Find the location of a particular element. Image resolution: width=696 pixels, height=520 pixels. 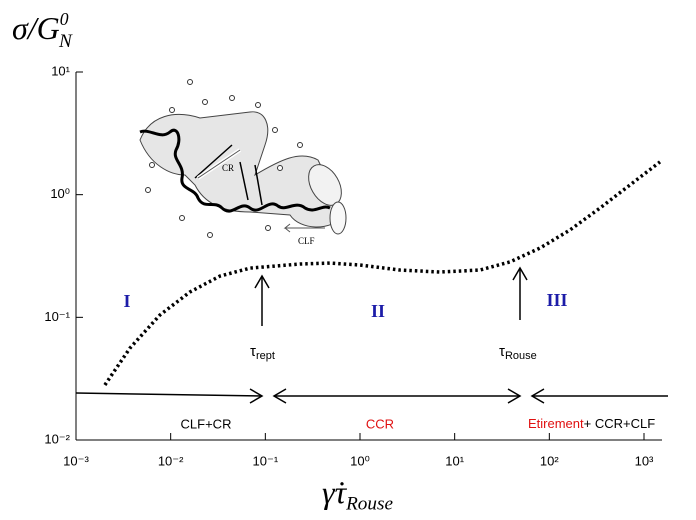

y-axis-label: σ/G0 N is located at coordinates (42, 31).